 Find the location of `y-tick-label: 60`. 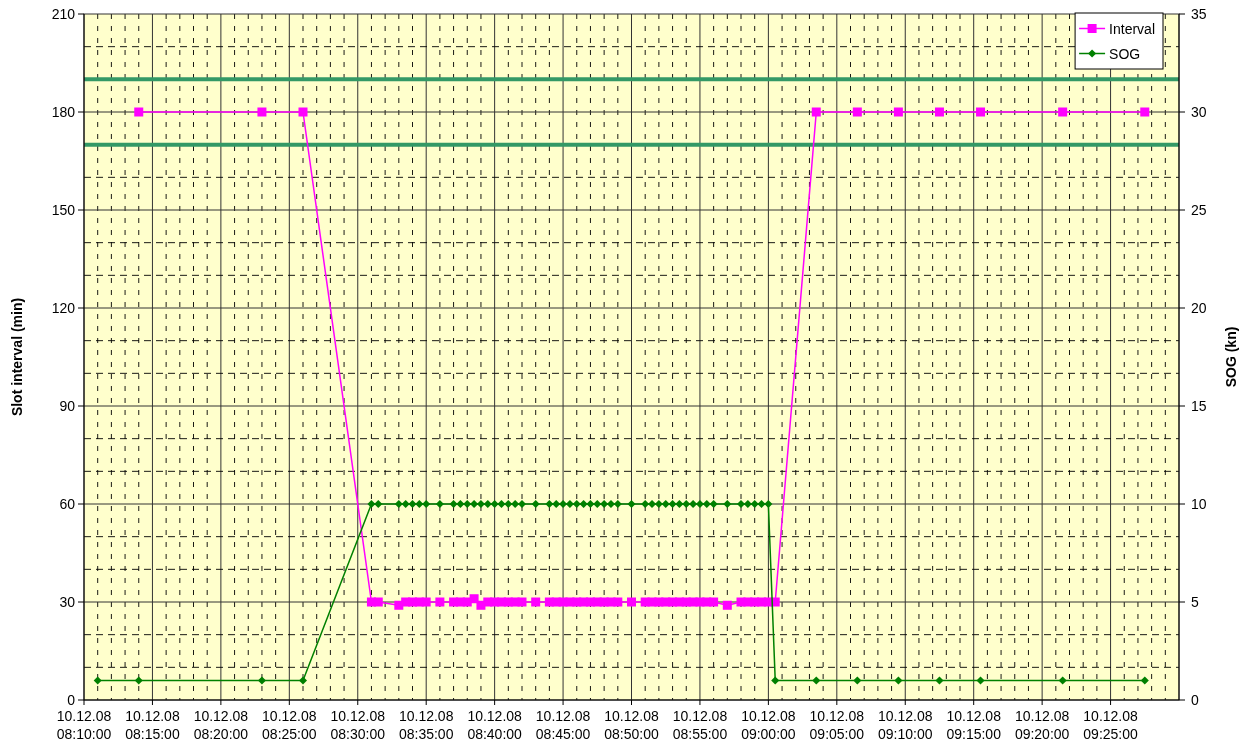

y-tick-label: 60 is located at coordinates (67, 504).